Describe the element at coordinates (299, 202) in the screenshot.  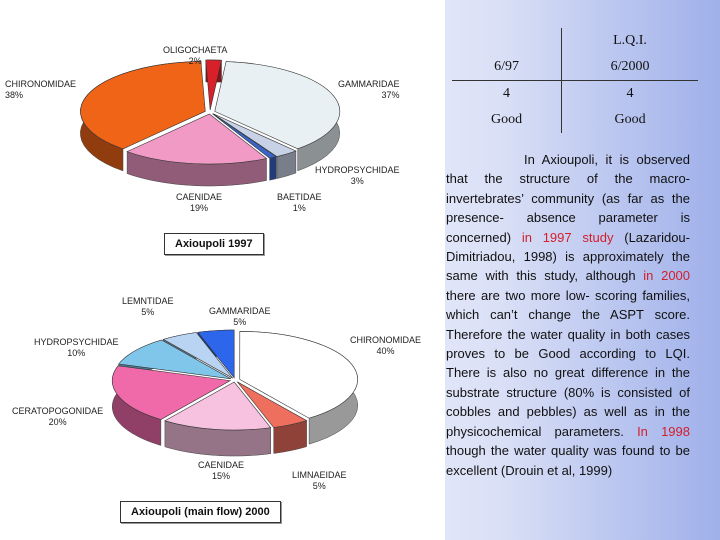
I see `pie1-label-baetidae: BAETIDAE 1%` at that location.